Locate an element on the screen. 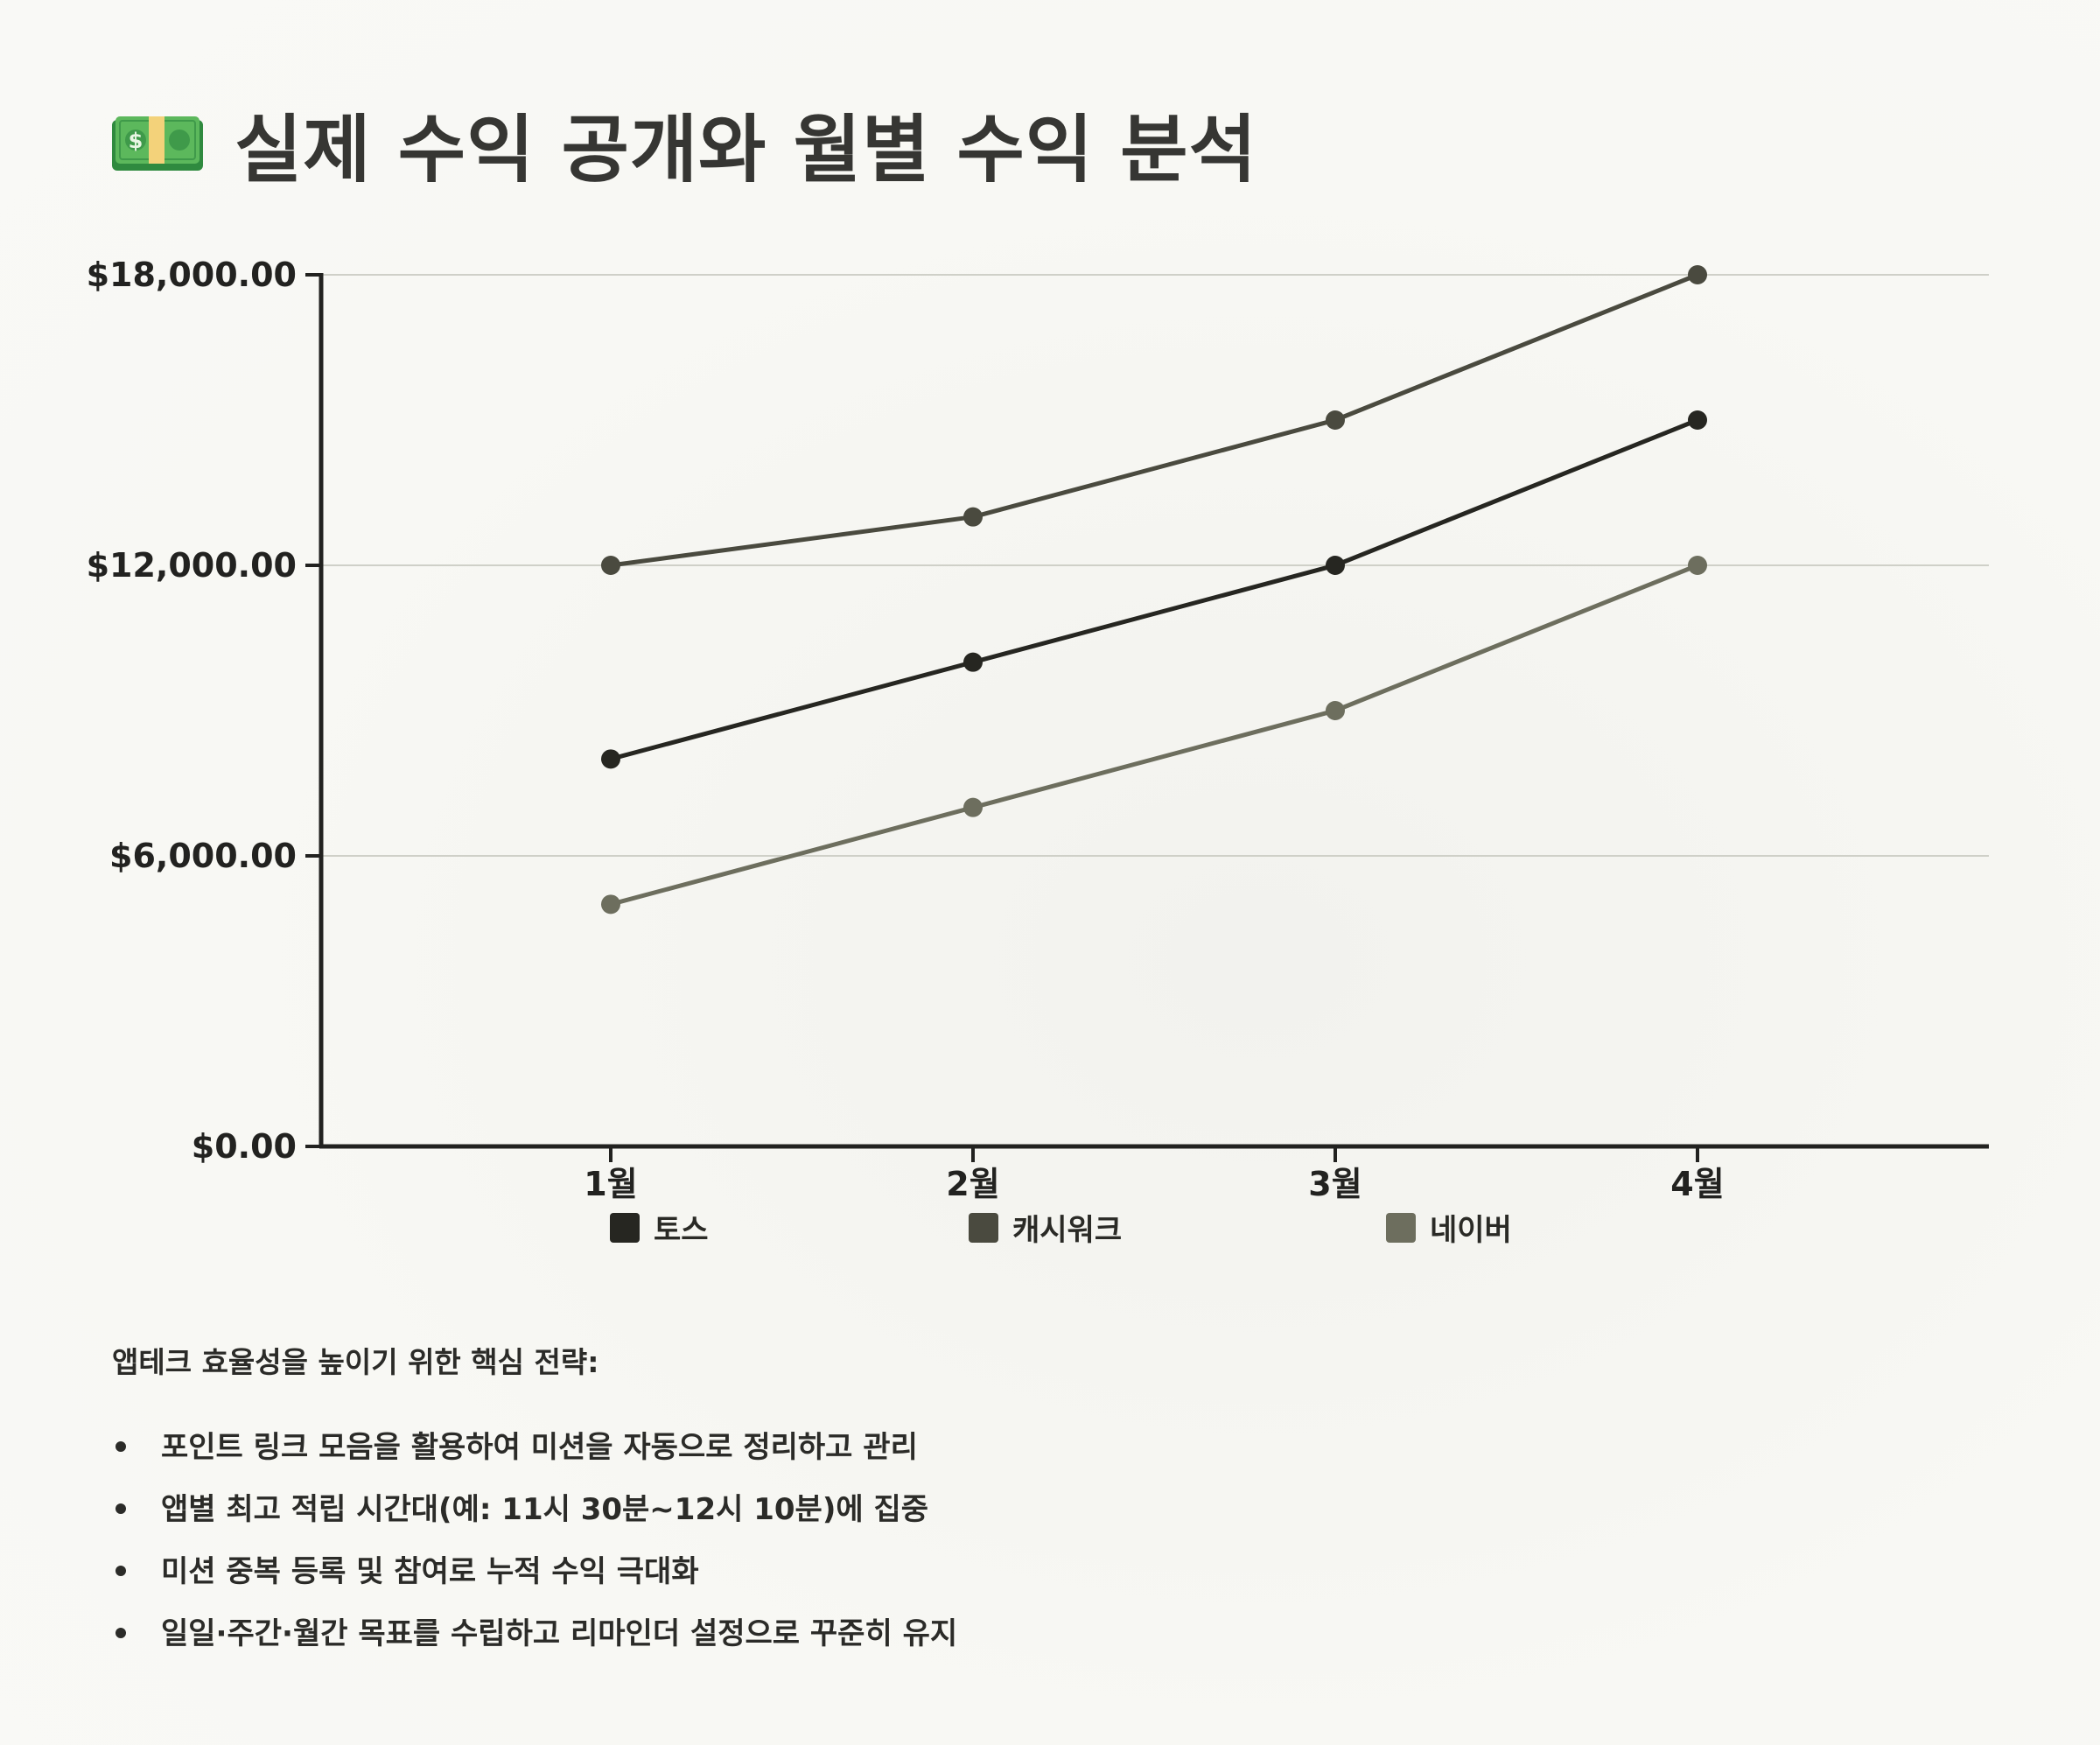 The width and height of the screenshot is (2100, 1745). x-tick-label: 1월 is located at coordinates (610, 1184).